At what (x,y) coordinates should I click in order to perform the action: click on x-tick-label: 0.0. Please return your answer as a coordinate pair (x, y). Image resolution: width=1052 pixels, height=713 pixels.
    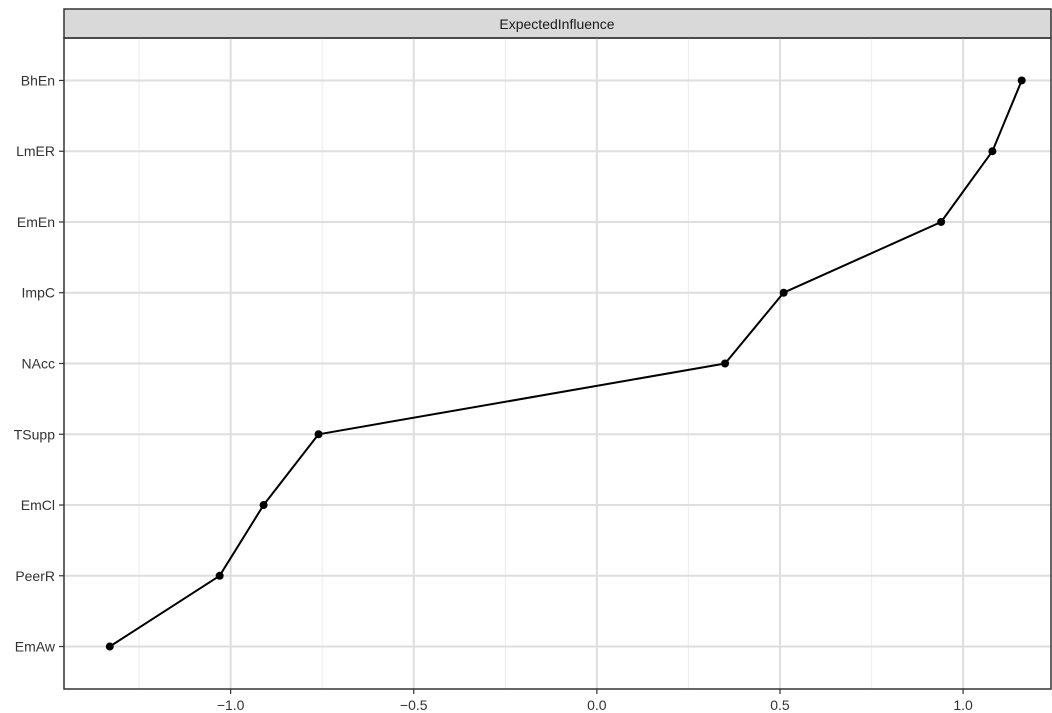
    Looking at the image, I should click on (597, 705).